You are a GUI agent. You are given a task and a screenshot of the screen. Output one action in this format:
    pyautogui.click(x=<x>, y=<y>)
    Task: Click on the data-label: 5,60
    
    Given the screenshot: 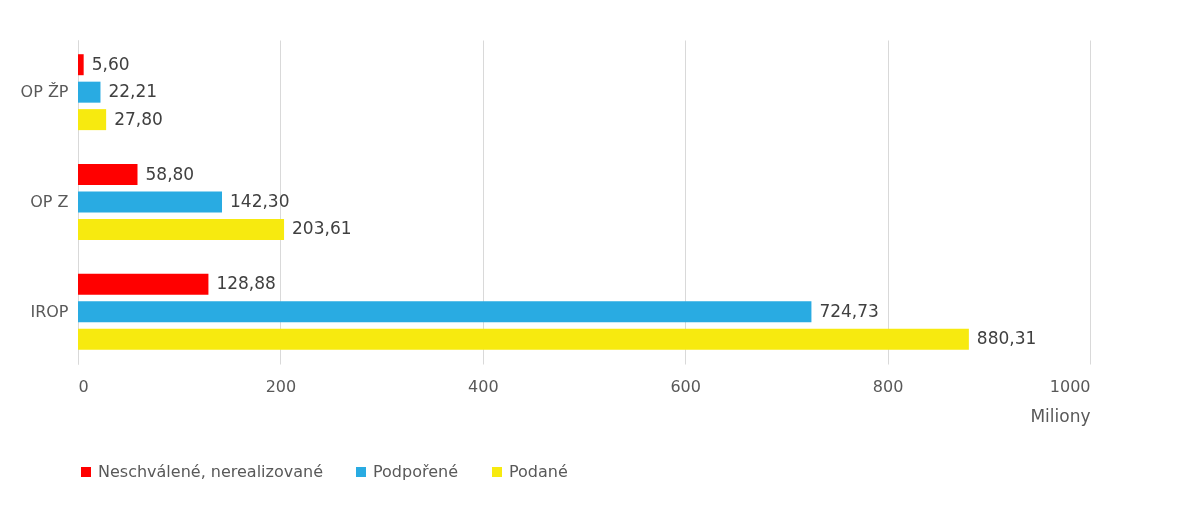 What is the action you would take?
    pyautogui.click(x=110, y=63)
    